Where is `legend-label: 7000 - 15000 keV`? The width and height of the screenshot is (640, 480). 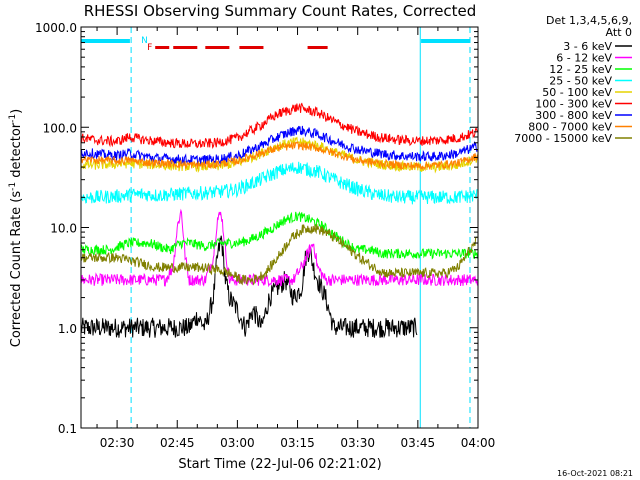 legend-label: 7000 - 15000 keV is located at coordinates (563, 138).